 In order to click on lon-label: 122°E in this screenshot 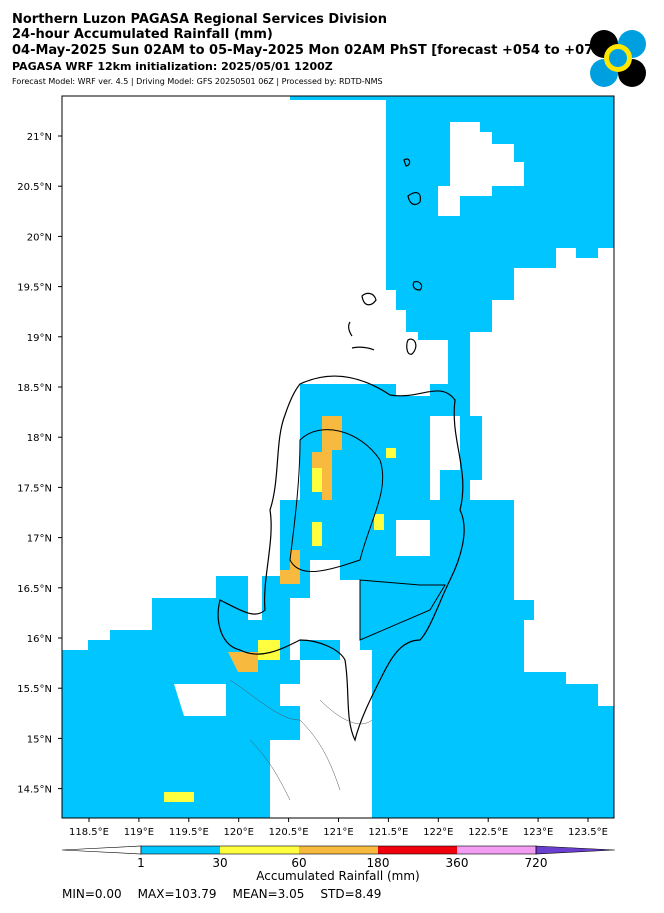, I will do `click(438, 832)`.